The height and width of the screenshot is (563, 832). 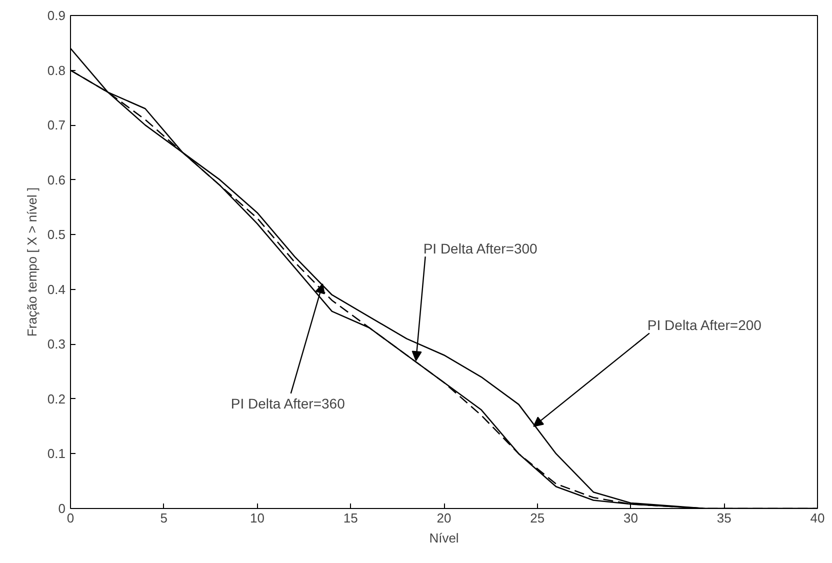 I want to click on y-tick-label: 0.8, so click(x=56, y=70).